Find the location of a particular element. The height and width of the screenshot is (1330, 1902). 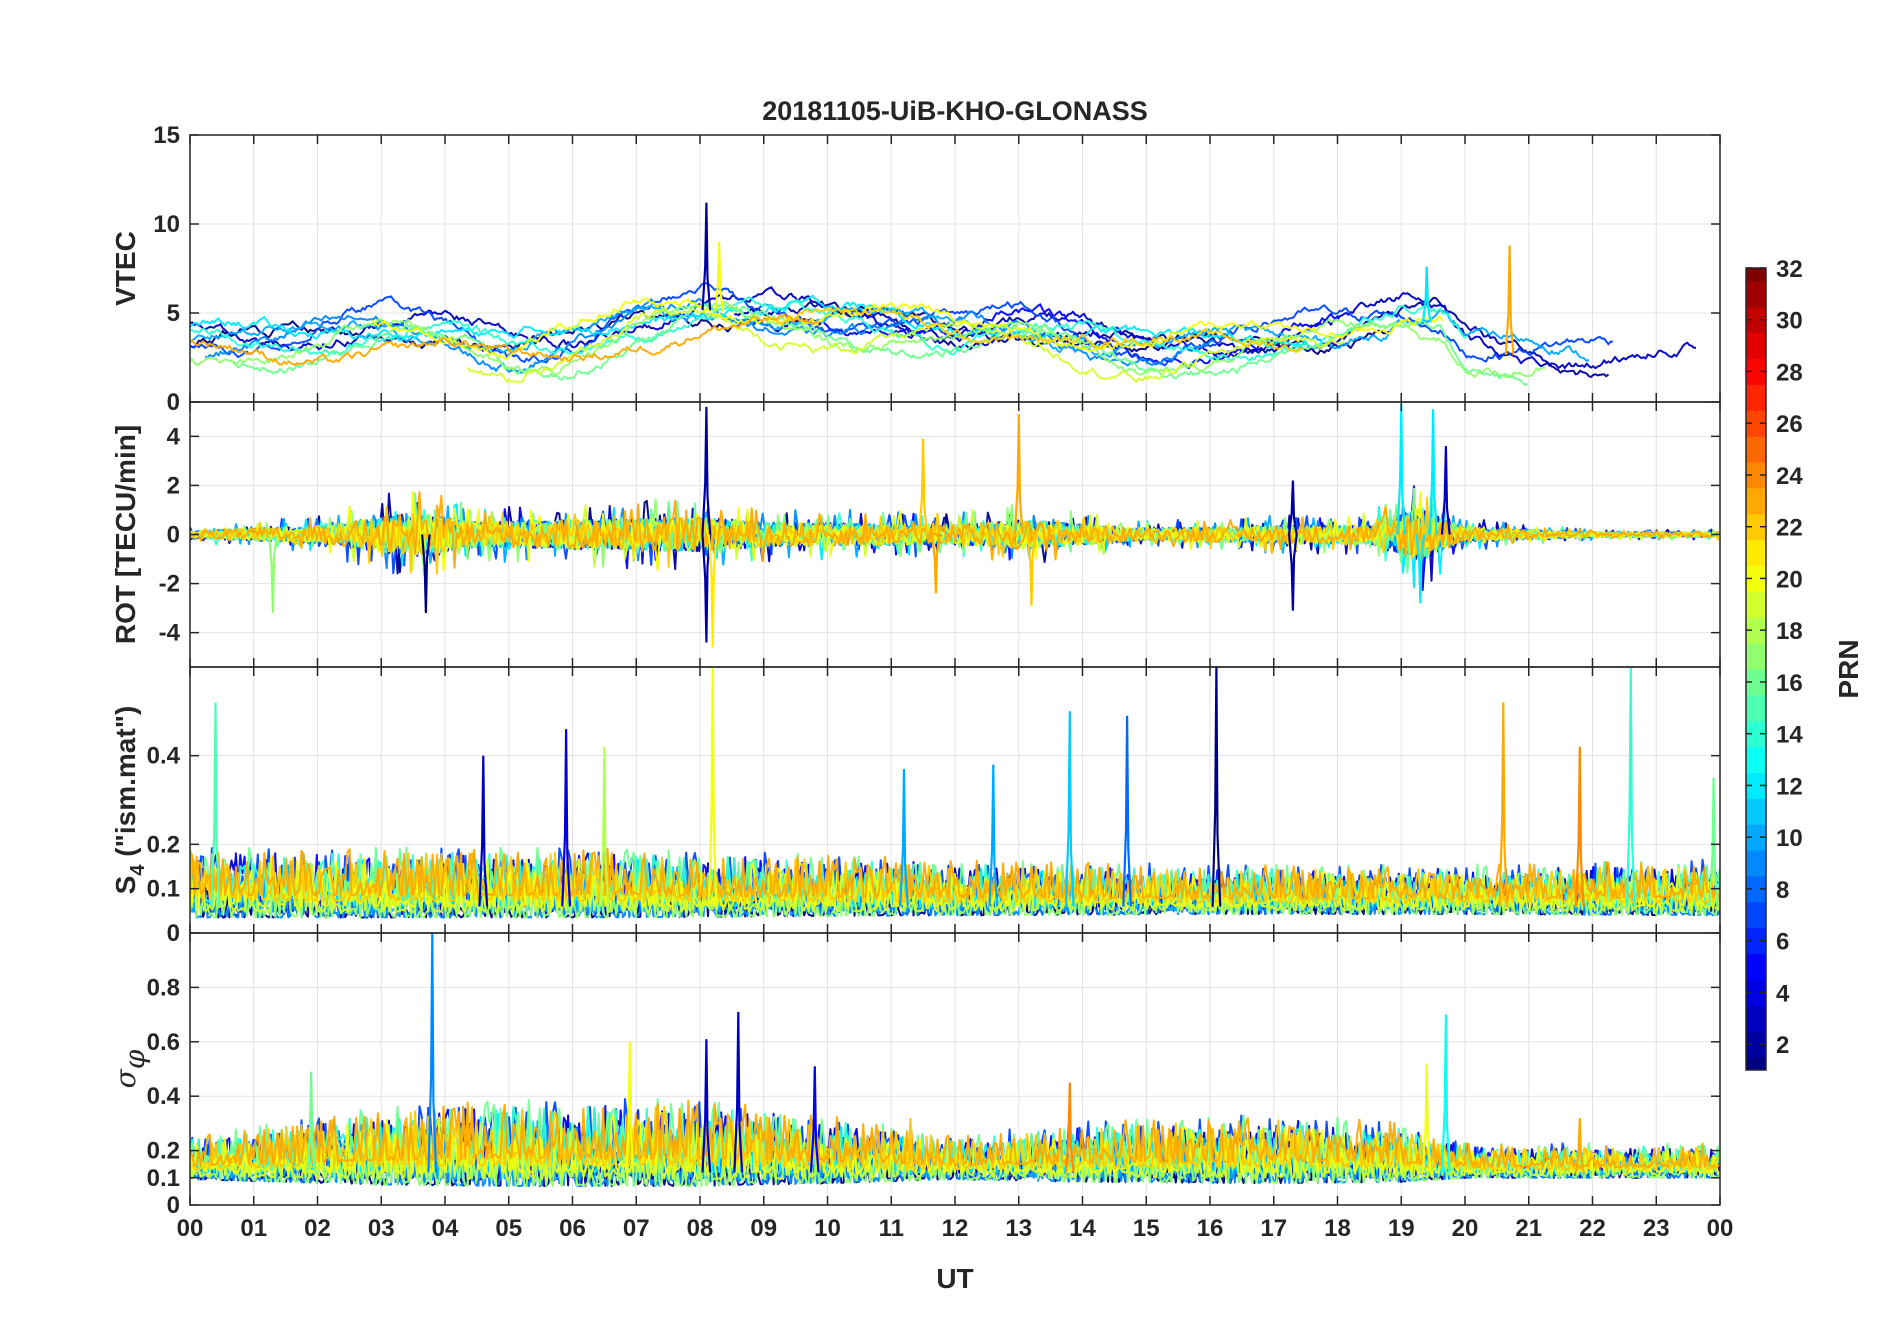

colorbar-frame is located at coordinates (1756, 669).